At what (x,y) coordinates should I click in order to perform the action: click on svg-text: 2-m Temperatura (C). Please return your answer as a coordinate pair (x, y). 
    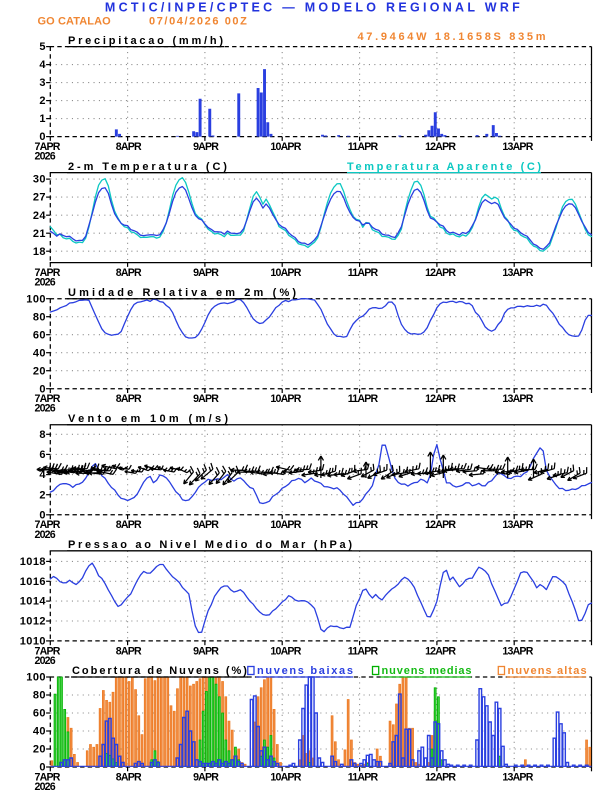
    Looking at the image, I should click on (149, 167).